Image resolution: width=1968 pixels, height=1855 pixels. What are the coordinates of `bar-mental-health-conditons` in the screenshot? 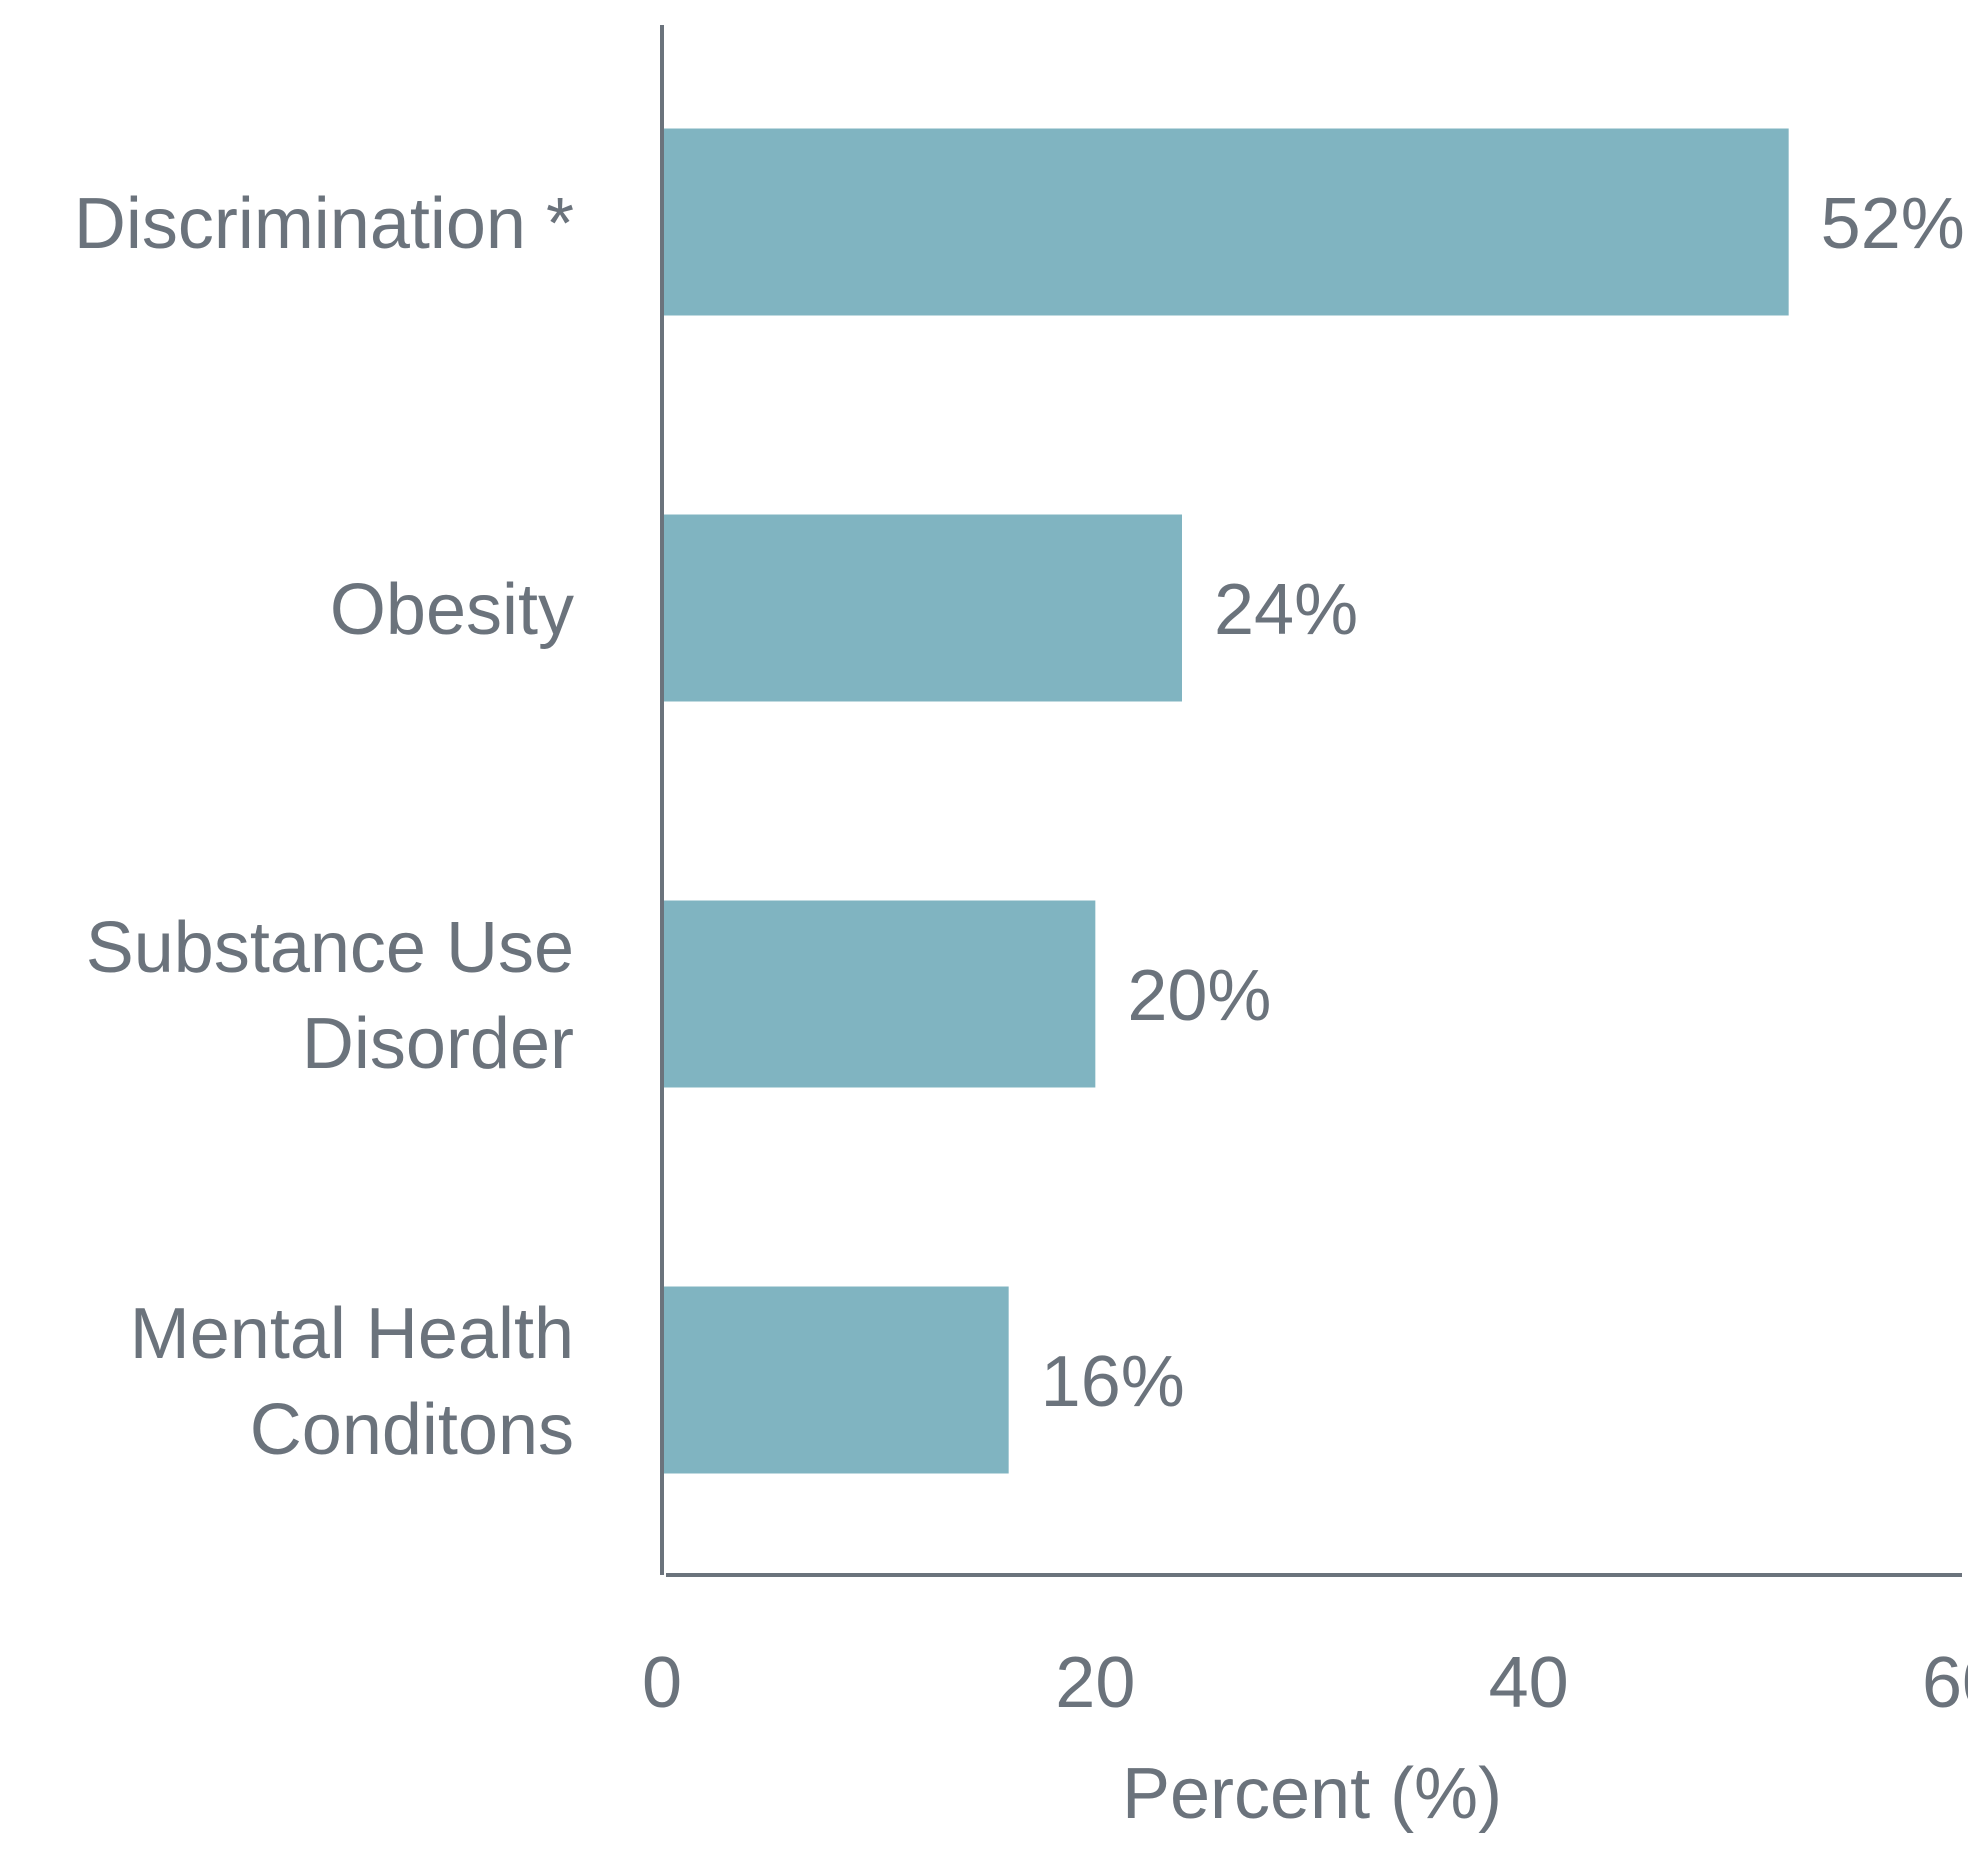 It's located at (835, 1380).